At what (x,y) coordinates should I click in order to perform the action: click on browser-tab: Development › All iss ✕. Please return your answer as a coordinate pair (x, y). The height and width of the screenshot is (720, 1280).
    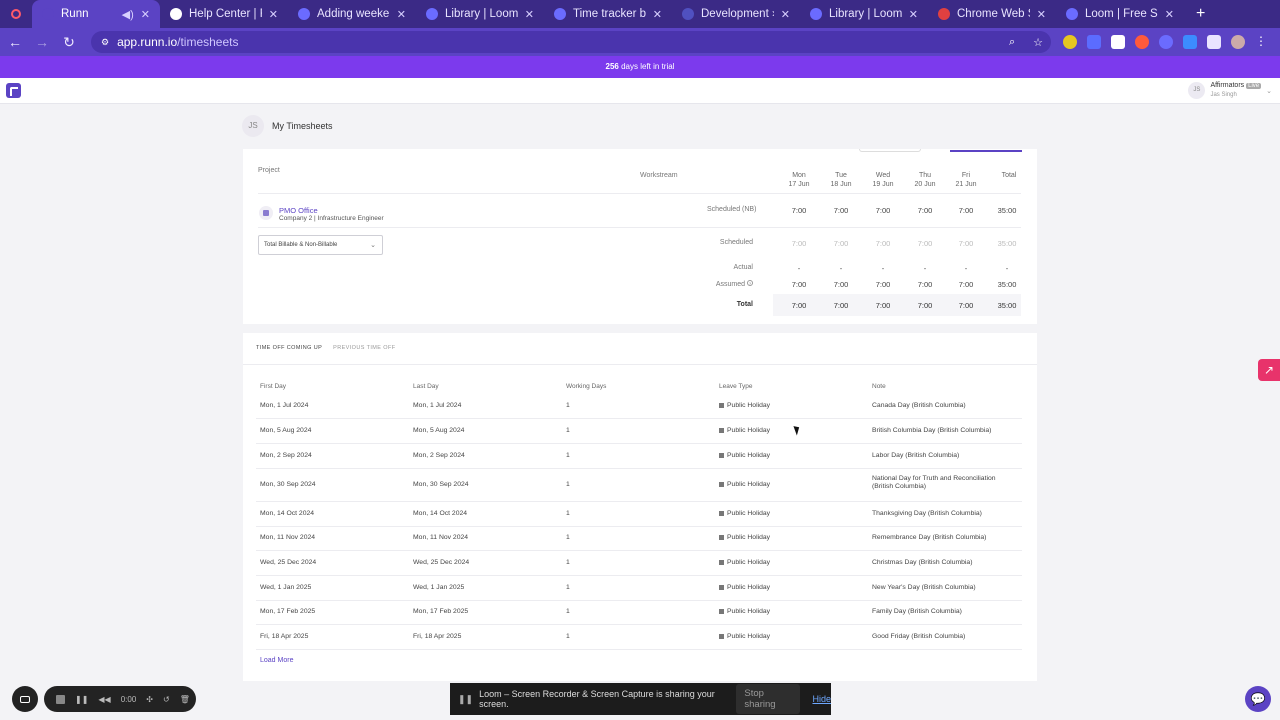
    Looking at the image, I should click on (736, 14).